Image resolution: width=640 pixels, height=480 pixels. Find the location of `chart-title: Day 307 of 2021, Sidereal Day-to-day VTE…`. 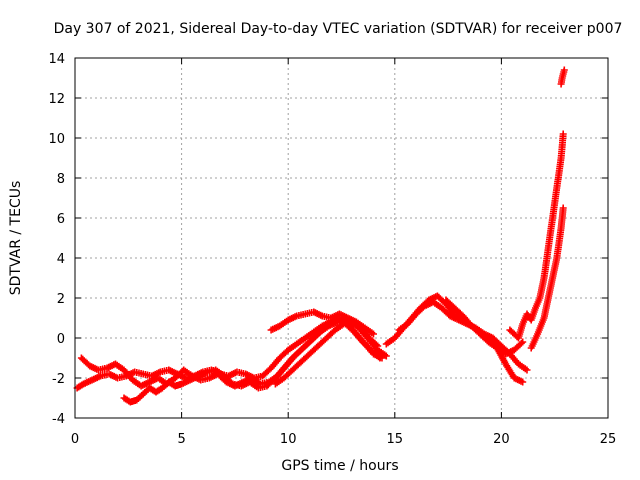

chart-title: Day 307 of 2021, Sidereal Day-to-day VTE… is located at coordinates (338, 29).